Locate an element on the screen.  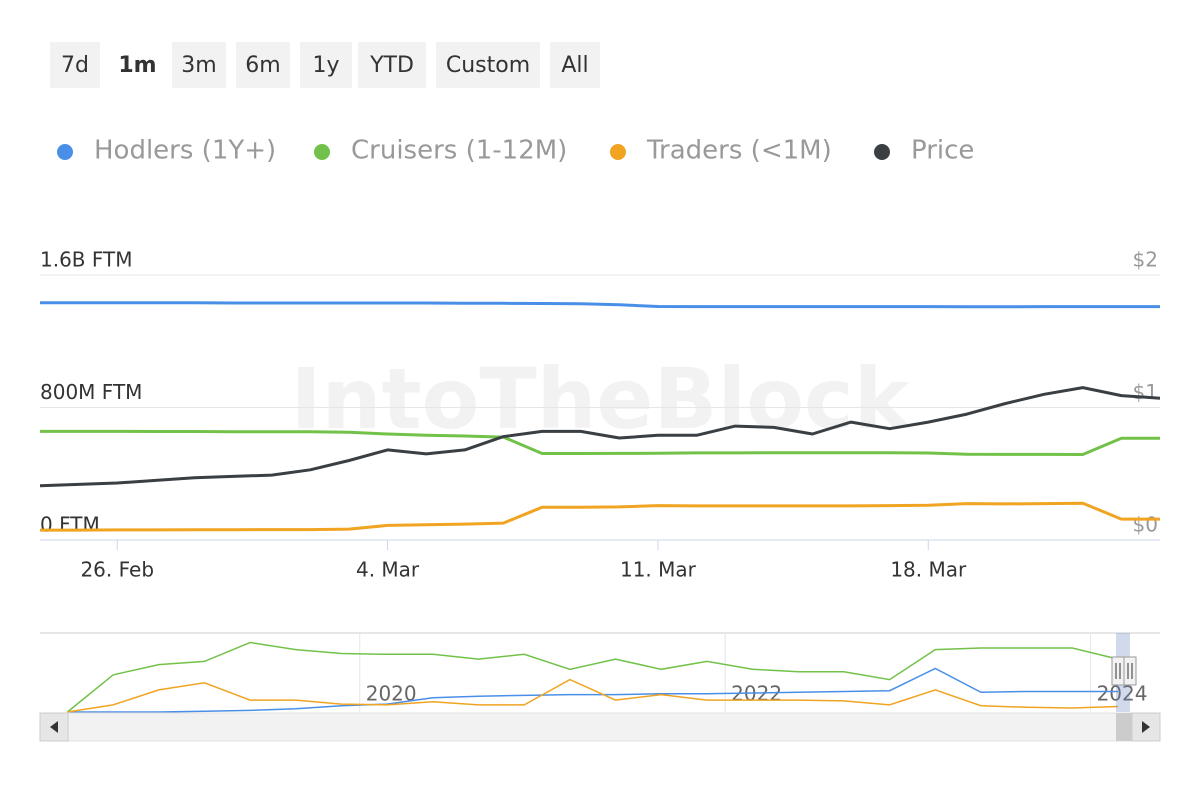
range-button-label: YTD is located at coordinates (391, 65).